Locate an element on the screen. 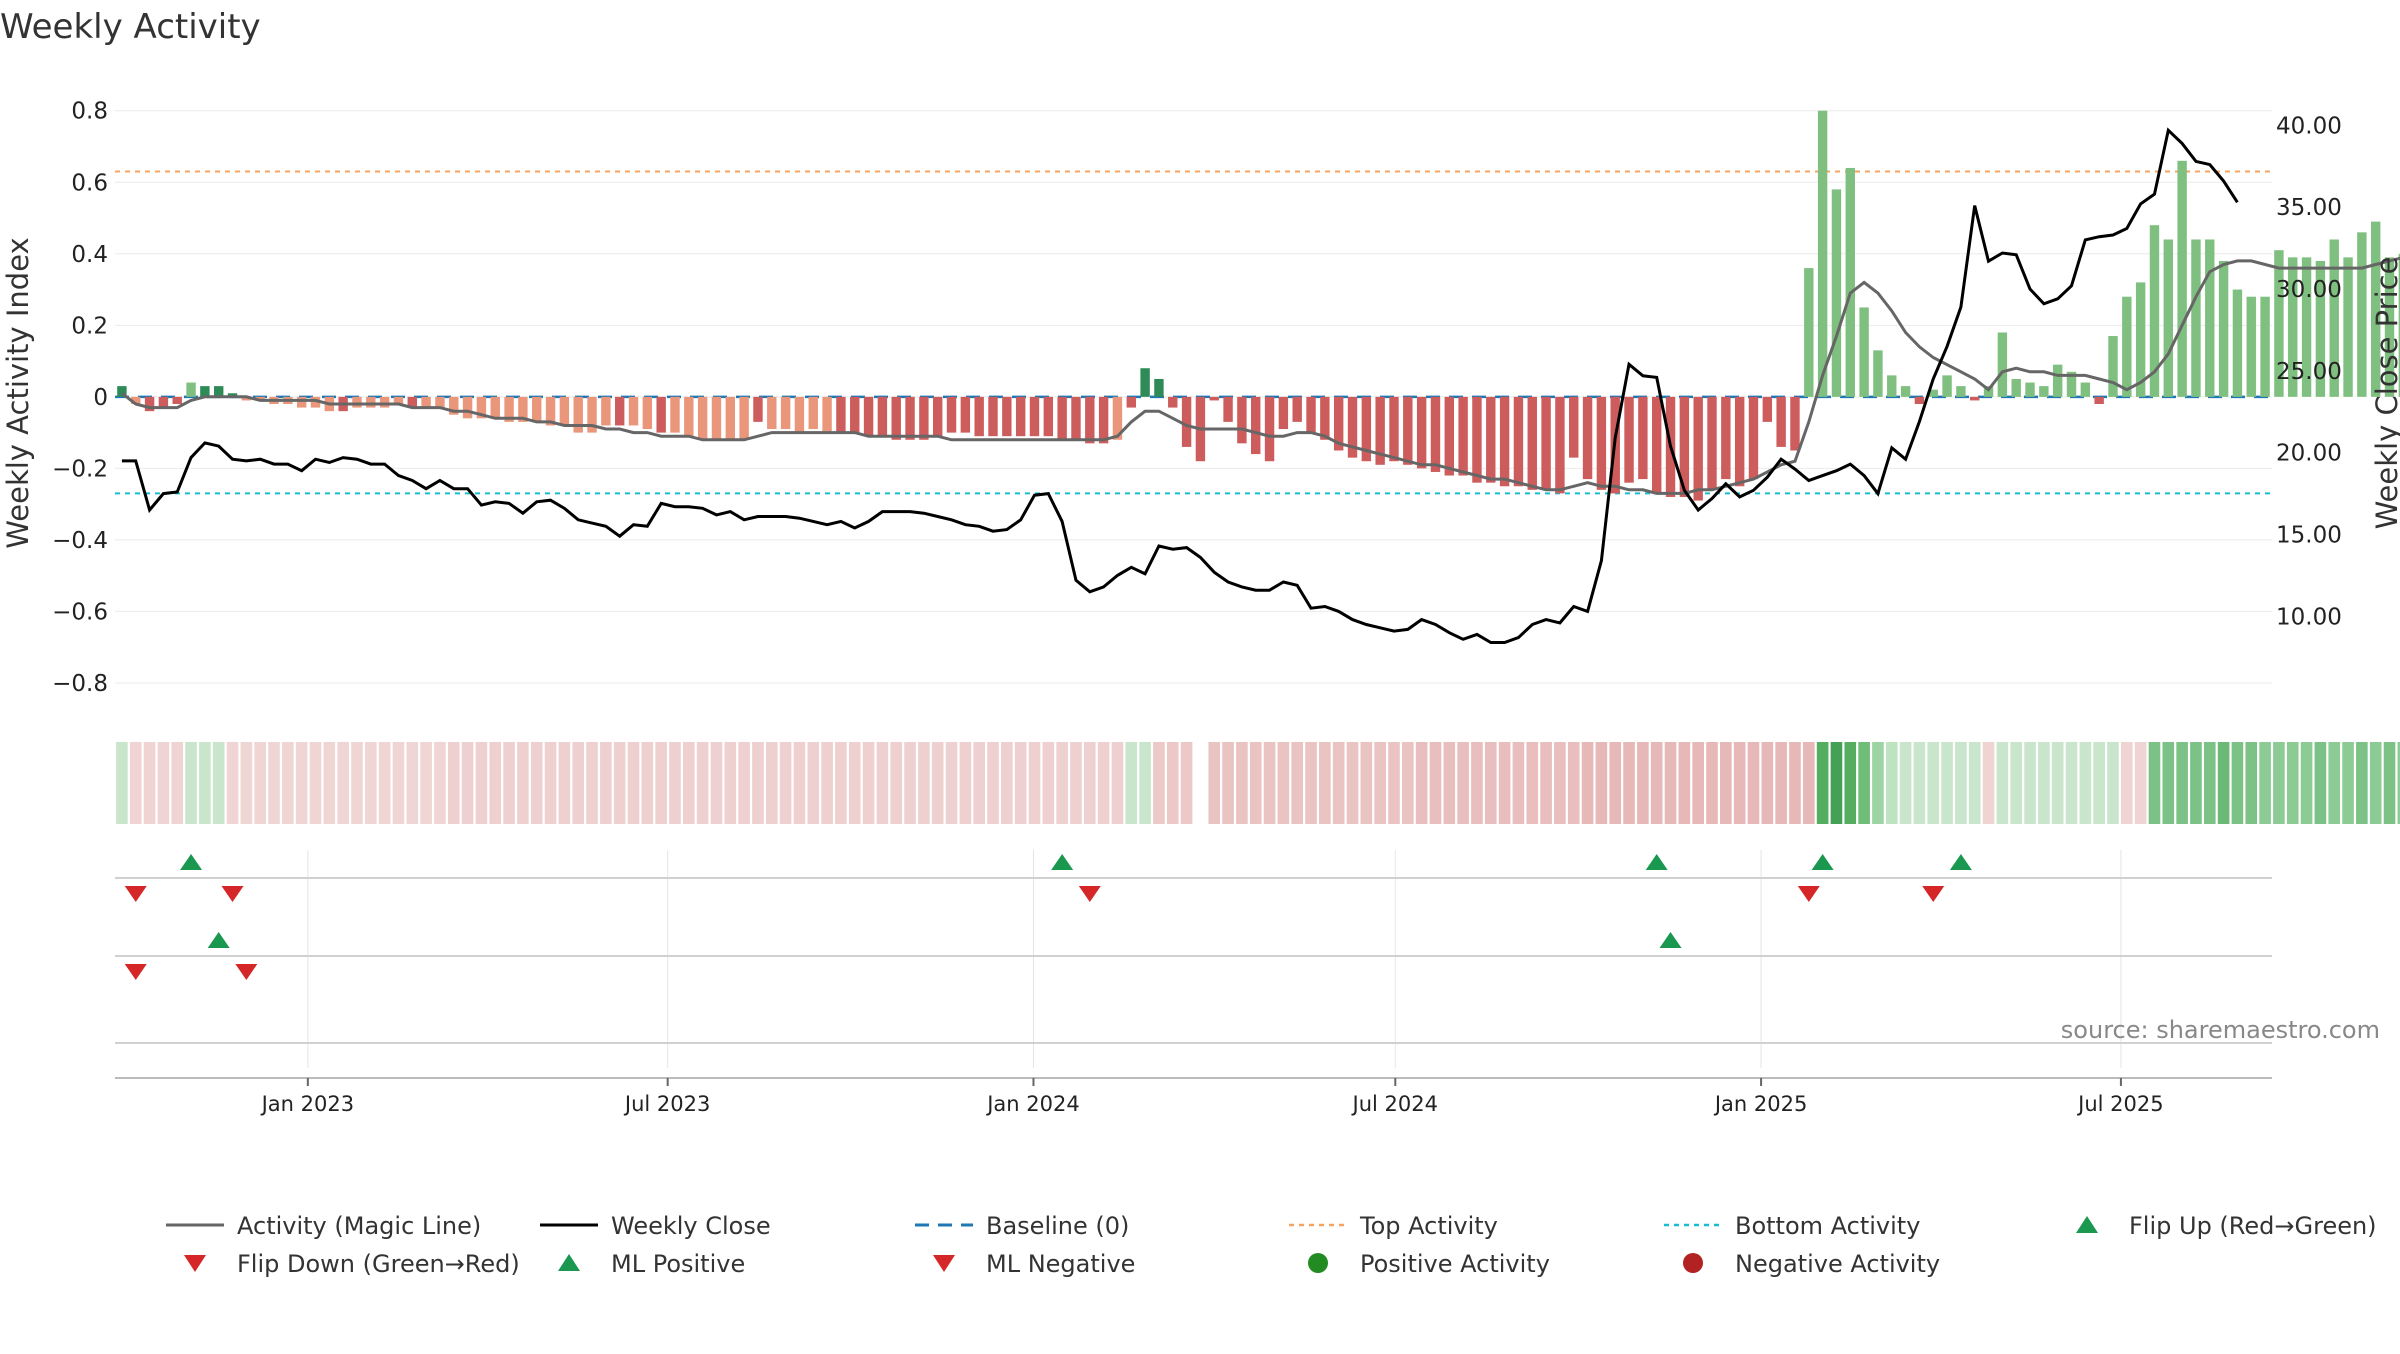  legend-swatch-negative-dot is located at coordinates (1693, 1263).